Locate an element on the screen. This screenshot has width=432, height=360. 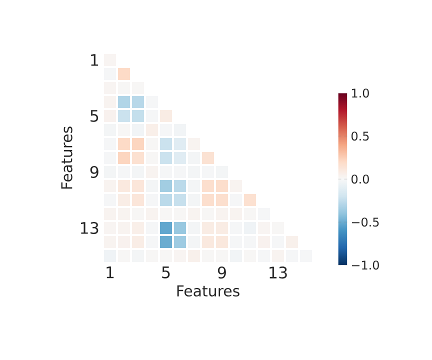
color-bar-label: 0.0 is located at coordinates (360, 179).